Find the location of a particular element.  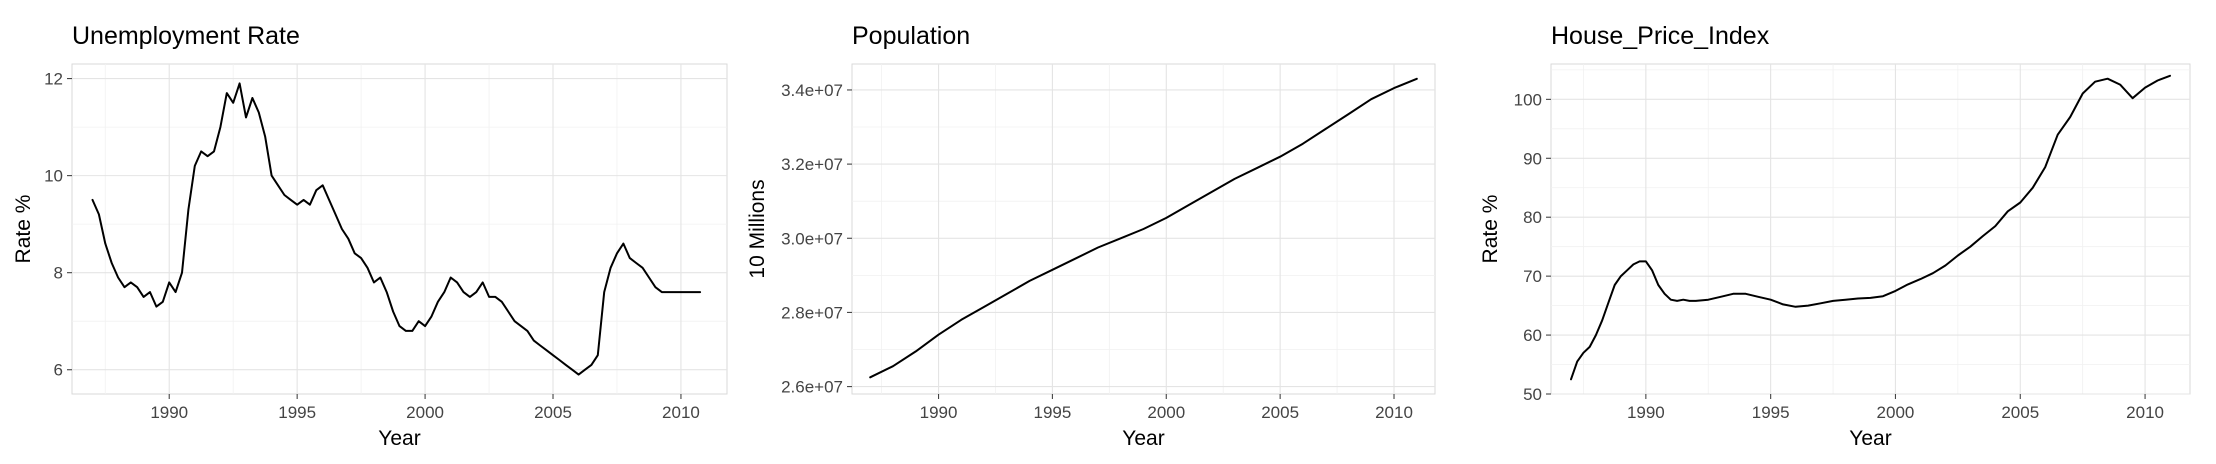

y-tick-label: 2.8e+07 is located at coordinates (812, 312).